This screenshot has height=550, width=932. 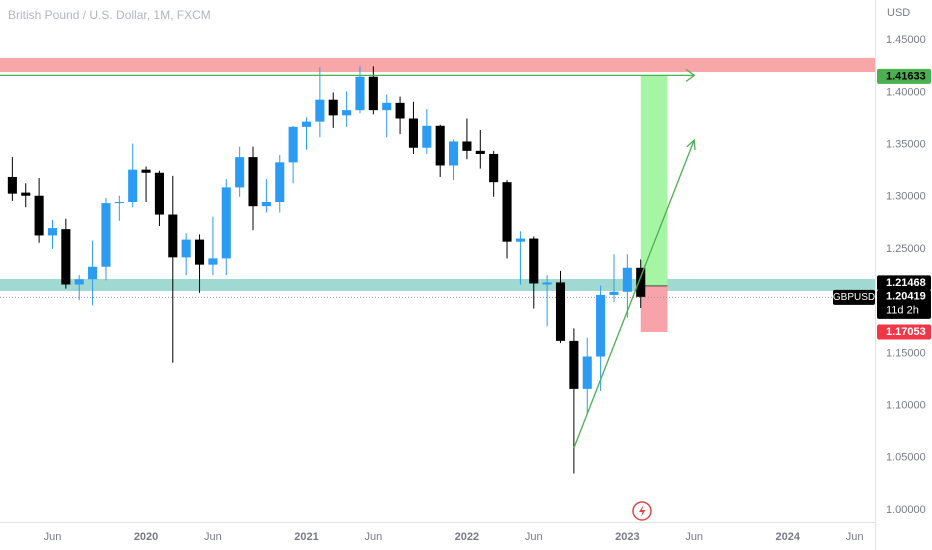 I want to click on y-unit: USD, so click(x=898, y=13).